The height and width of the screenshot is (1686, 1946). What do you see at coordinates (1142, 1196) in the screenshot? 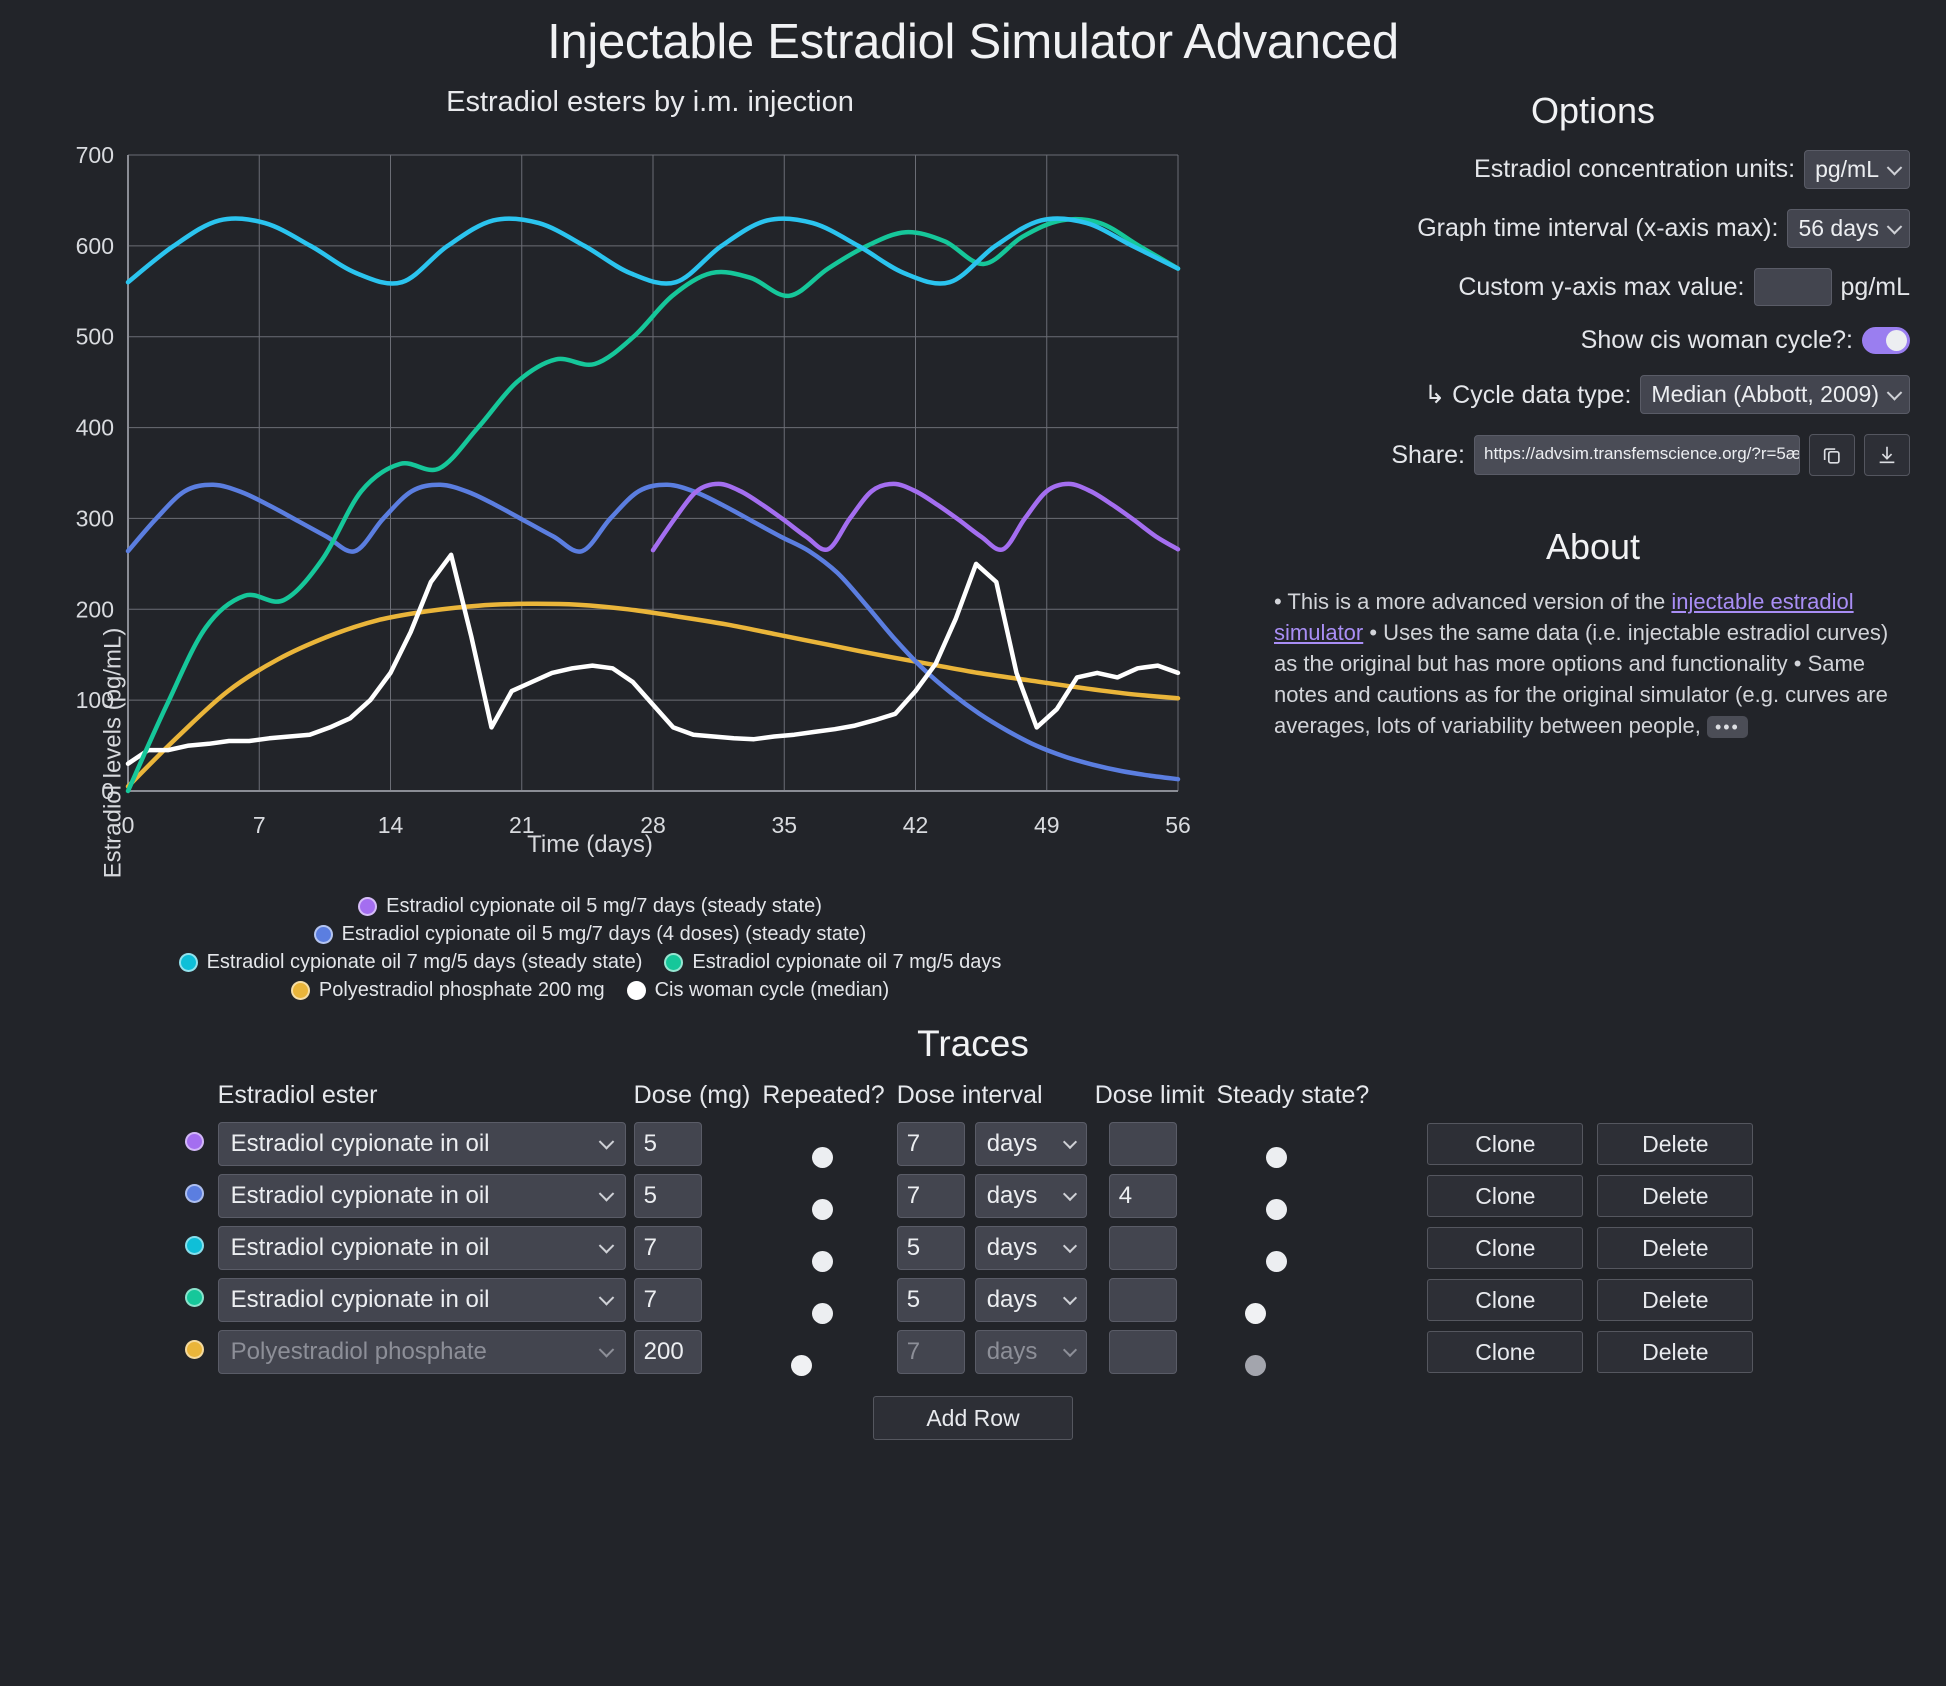
I see `dose-limit-input: 4` at bounding box center [1142, 1196].